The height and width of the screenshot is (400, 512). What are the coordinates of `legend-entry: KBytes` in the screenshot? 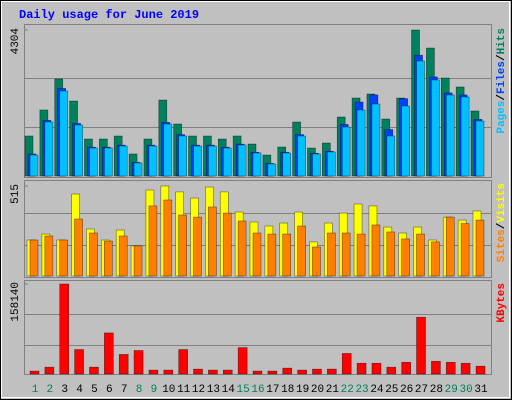 It's located at (502, 303).